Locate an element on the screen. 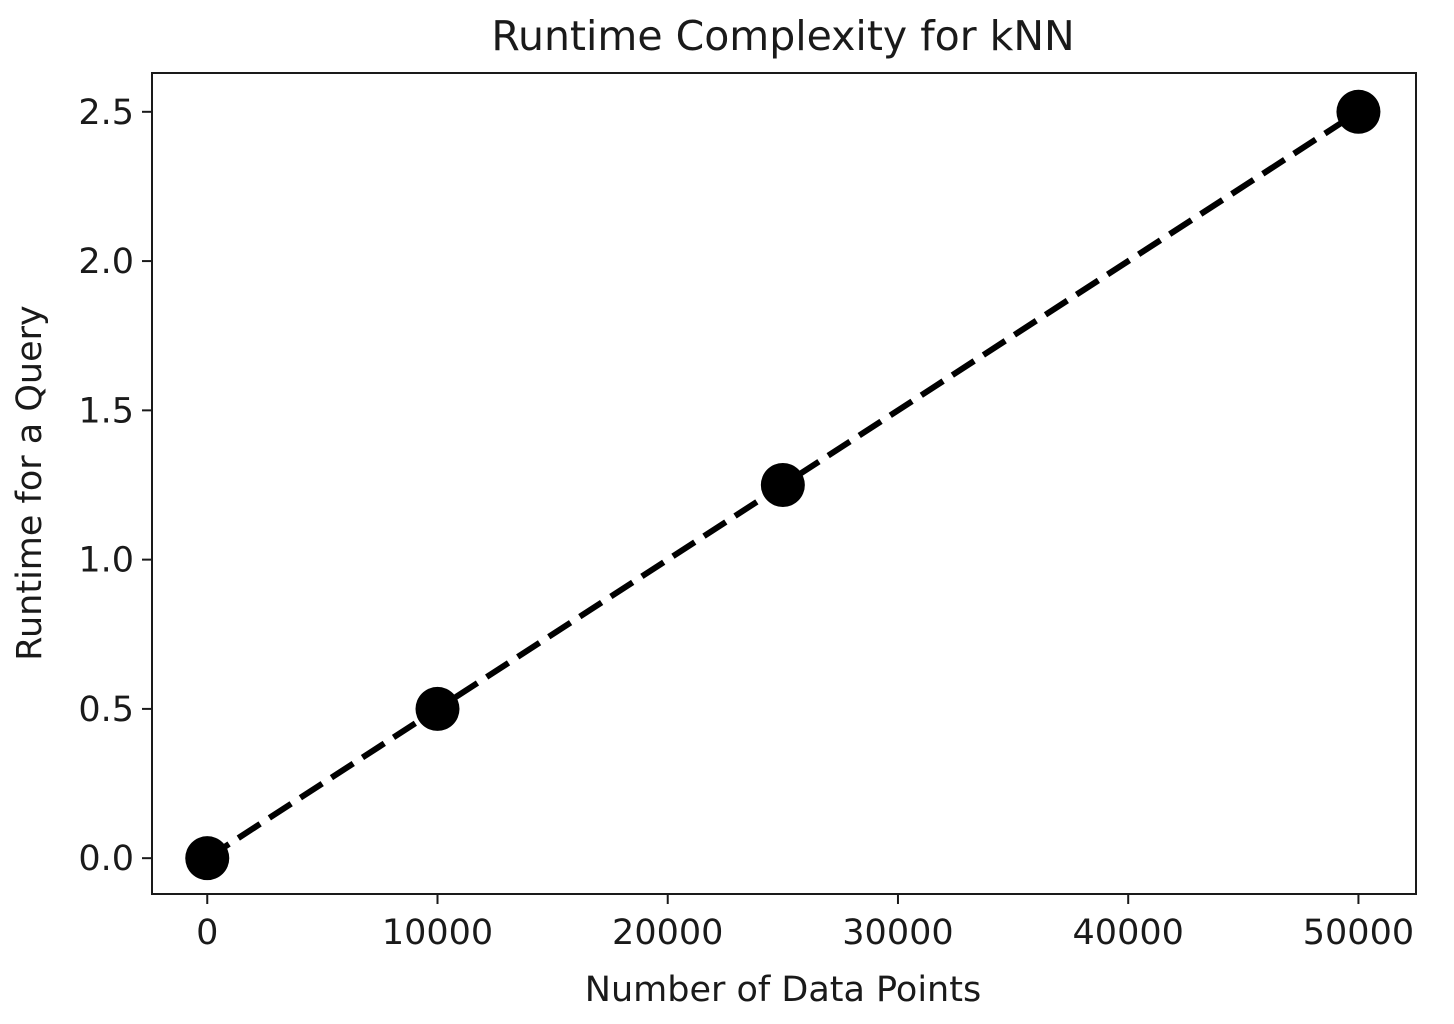  y-axis: 0.0 0.5 1.0 1.5 2.0 2.5 is located at coordinates (115, 486).